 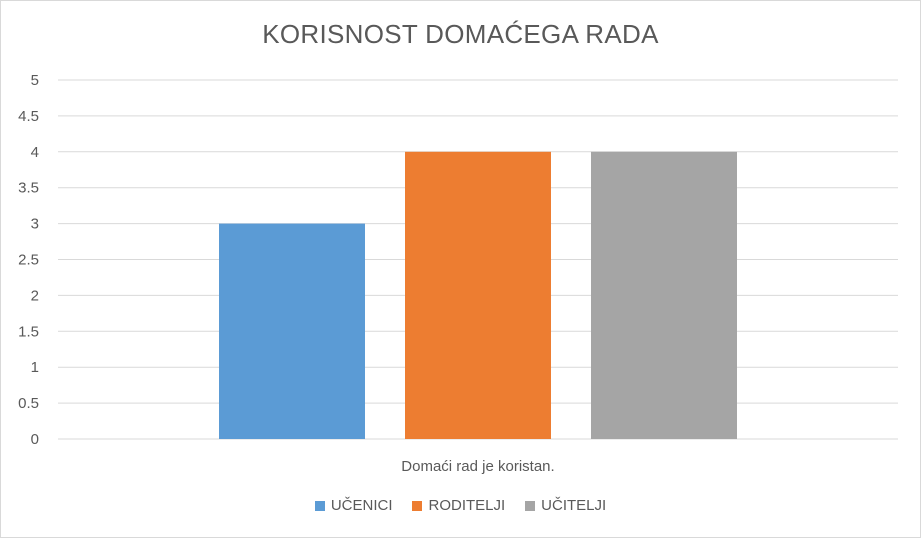 I want to click on y-tick-label: 2, so click(x=35, y=295).